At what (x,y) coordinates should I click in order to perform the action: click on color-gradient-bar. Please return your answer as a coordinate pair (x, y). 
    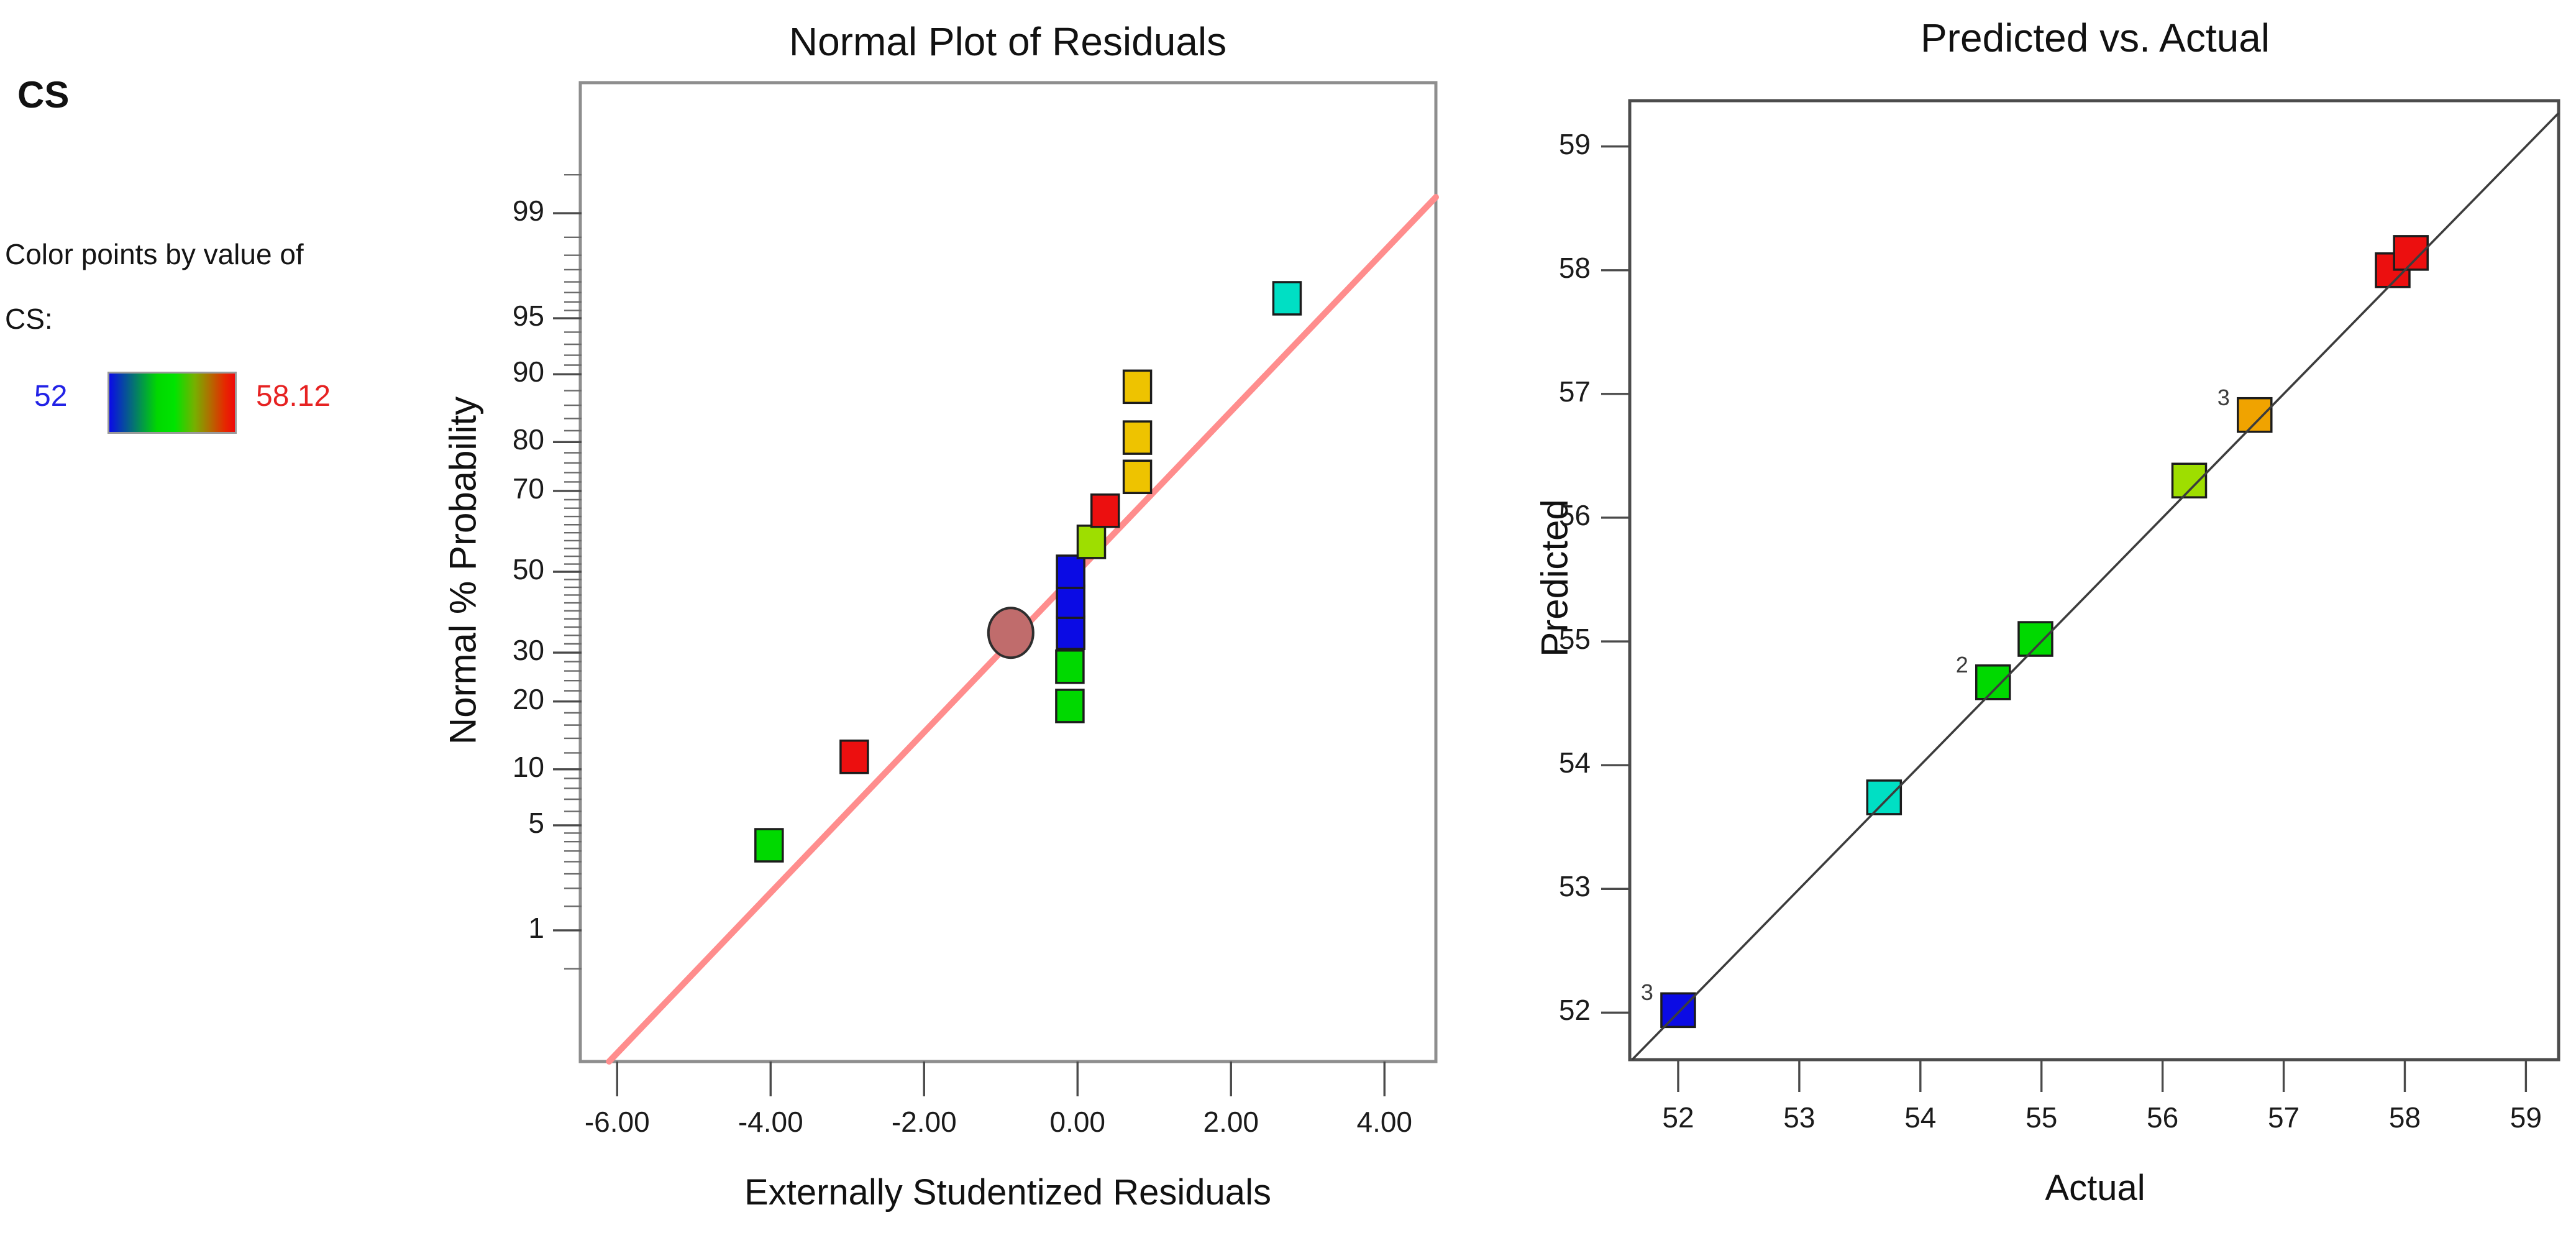
    Looking at the image, I should click on (172, 403).